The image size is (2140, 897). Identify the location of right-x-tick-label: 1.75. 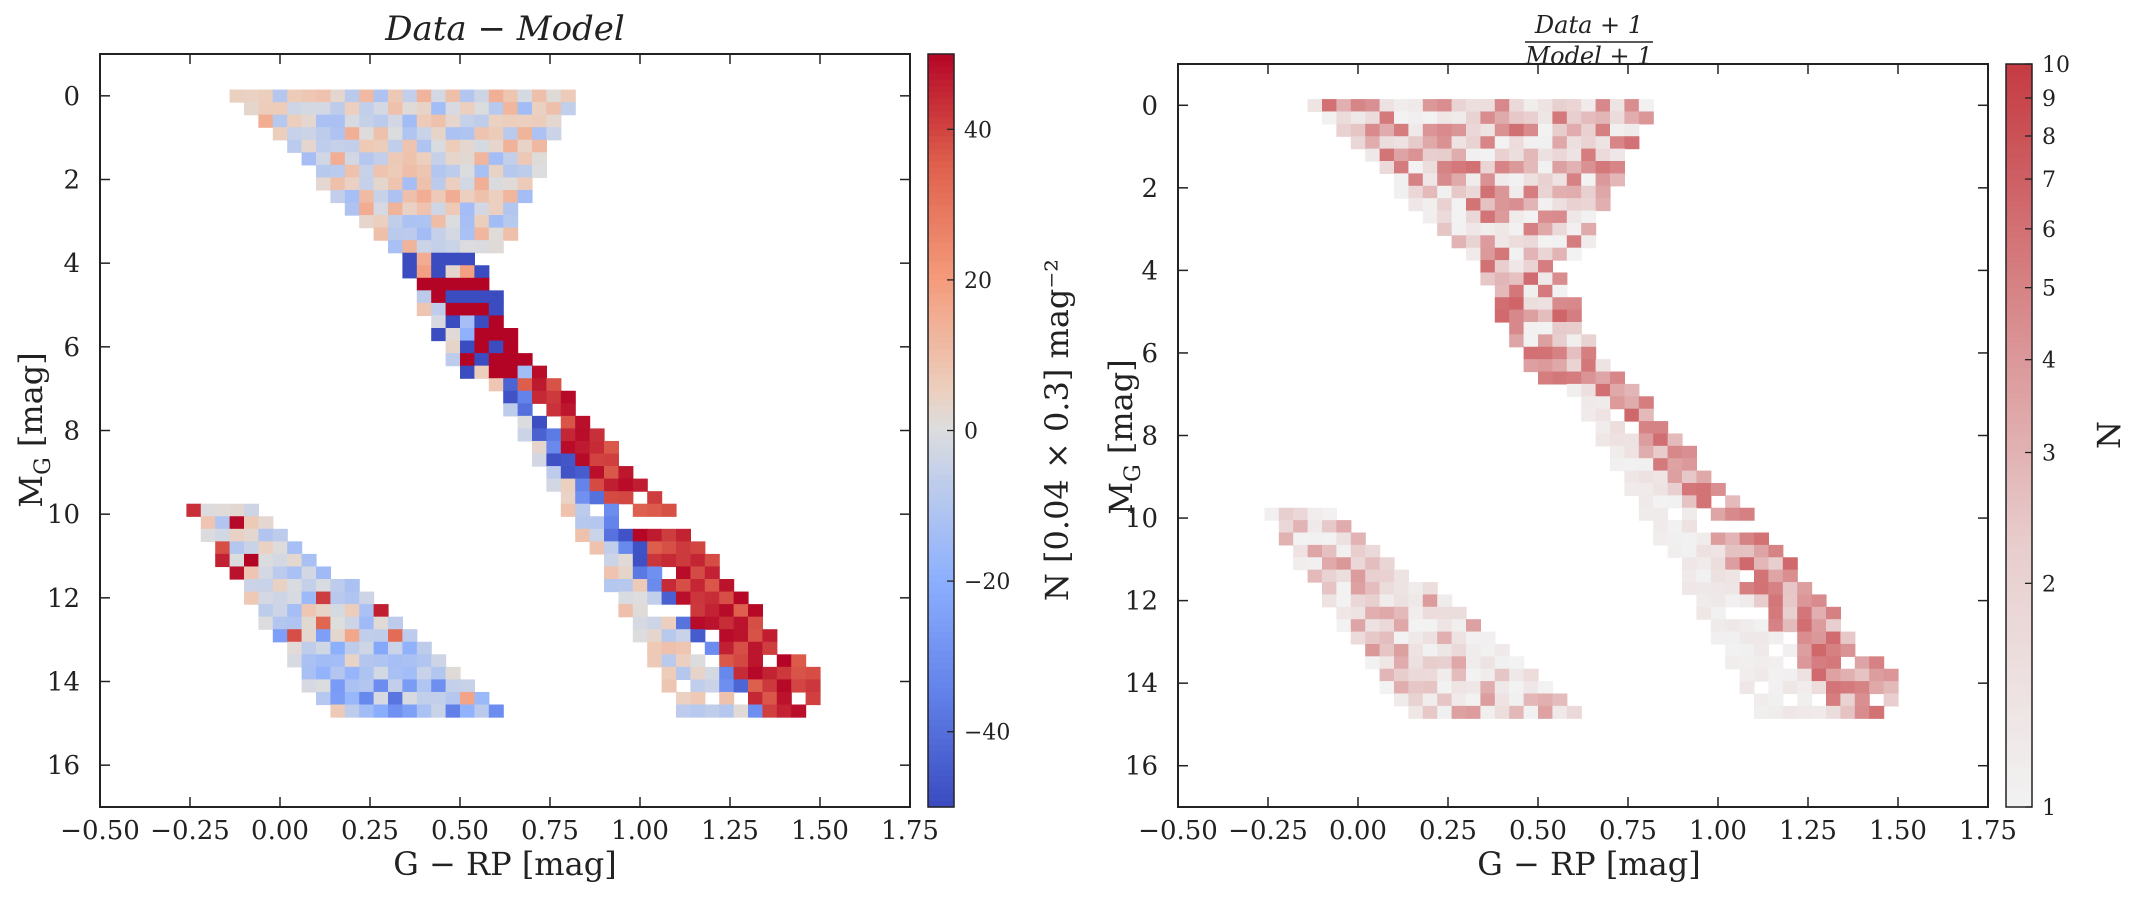
(1988, 831).